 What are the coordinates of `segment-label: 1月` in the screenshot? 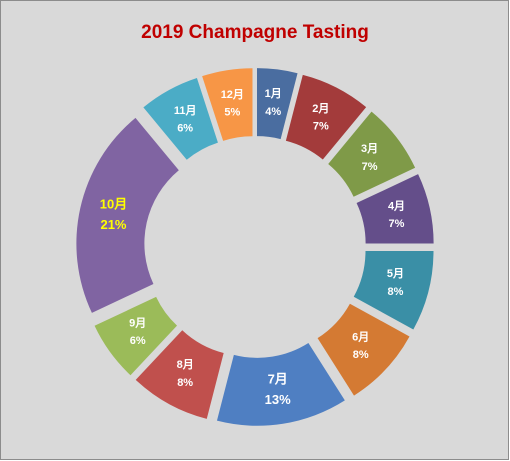 It's located at (273, 93).